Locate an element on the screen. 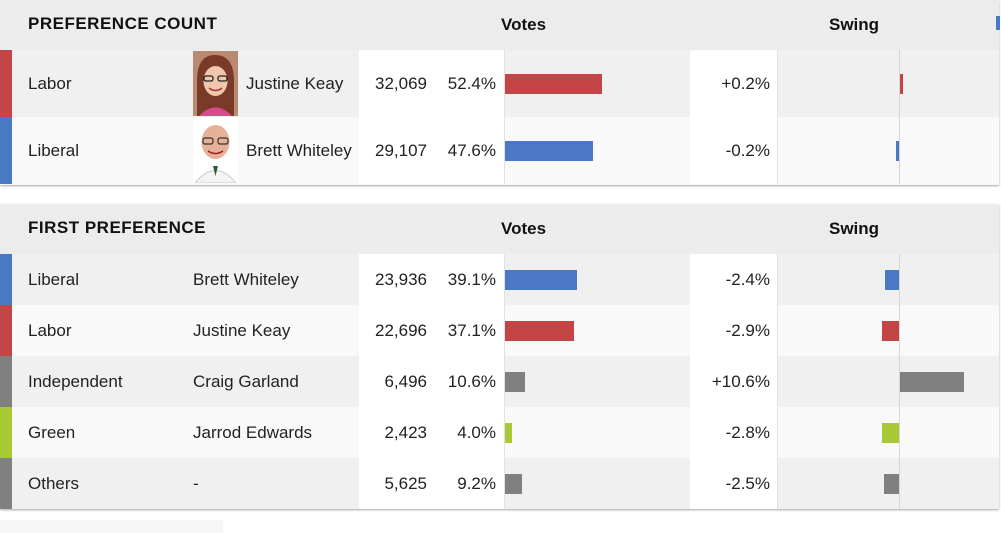 Image resolution: width=1001 pixels, height=533 pixels. vote-count: 29,107 is located at coordinates (401, 150).